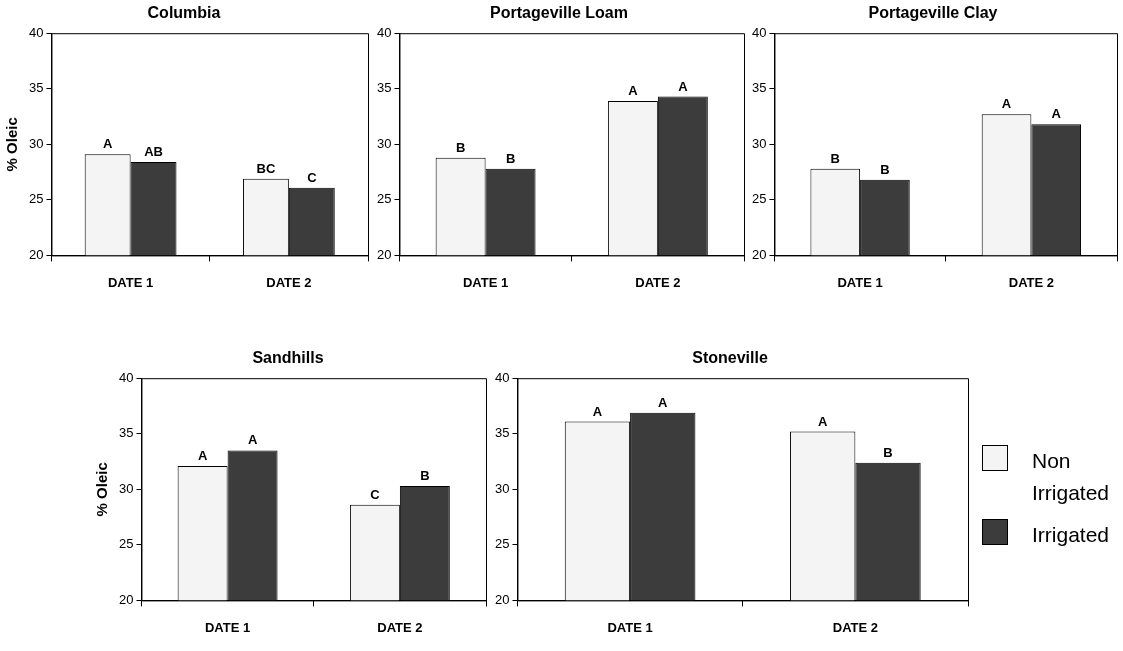 The height and width of the screenshot is (651, 1123). I want to click on chart-title: Stoneville, so click(730, 358).